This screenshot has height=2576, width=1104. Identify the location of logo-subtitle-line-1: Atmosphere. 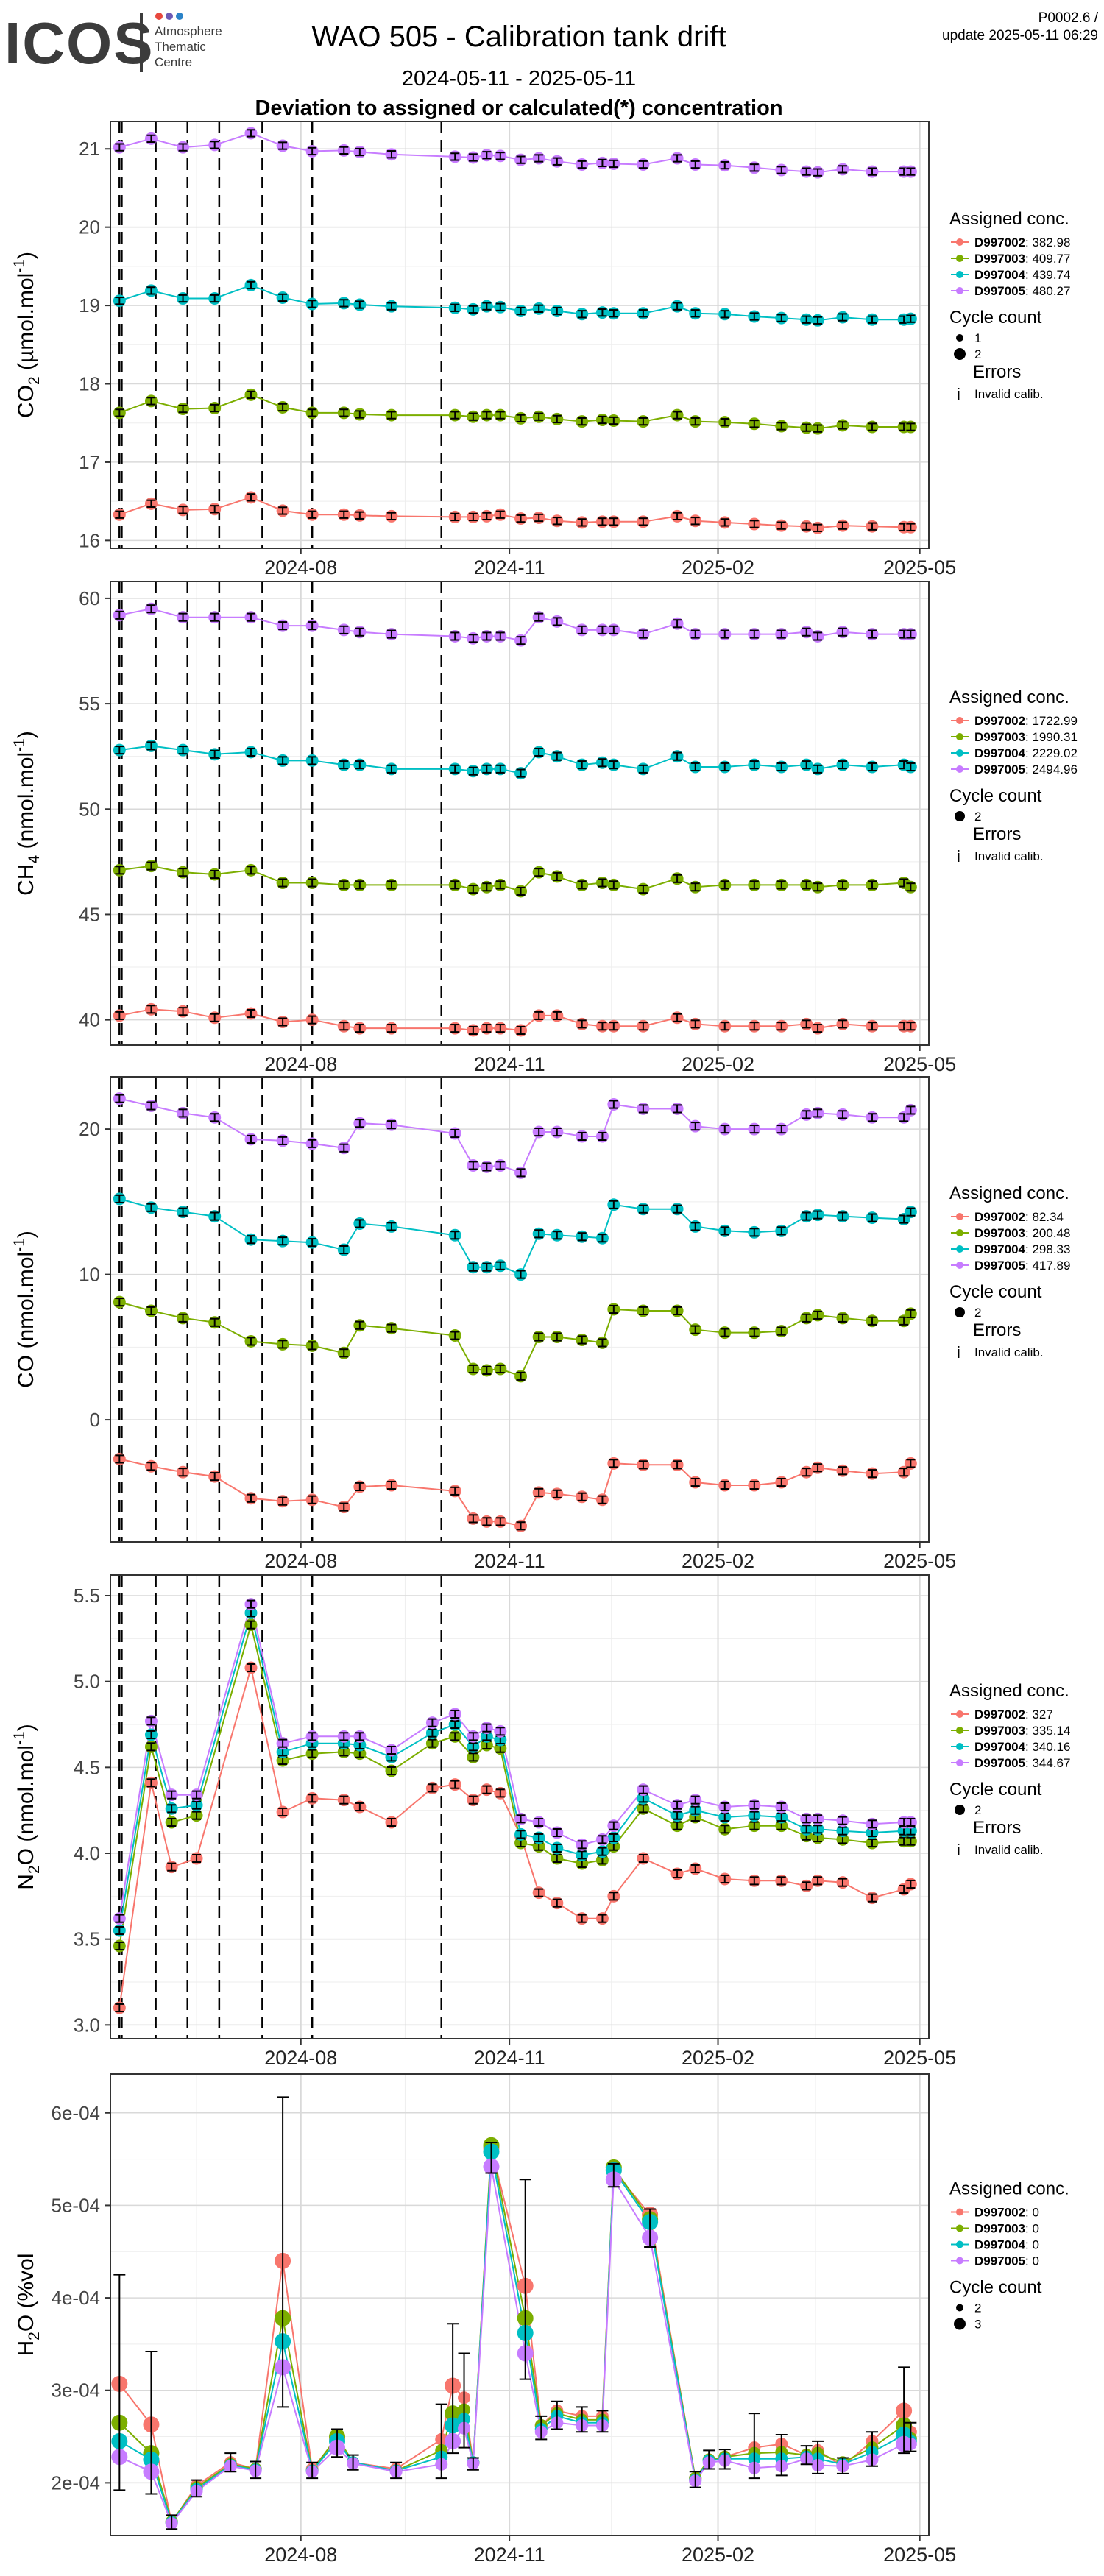
(188, 31).